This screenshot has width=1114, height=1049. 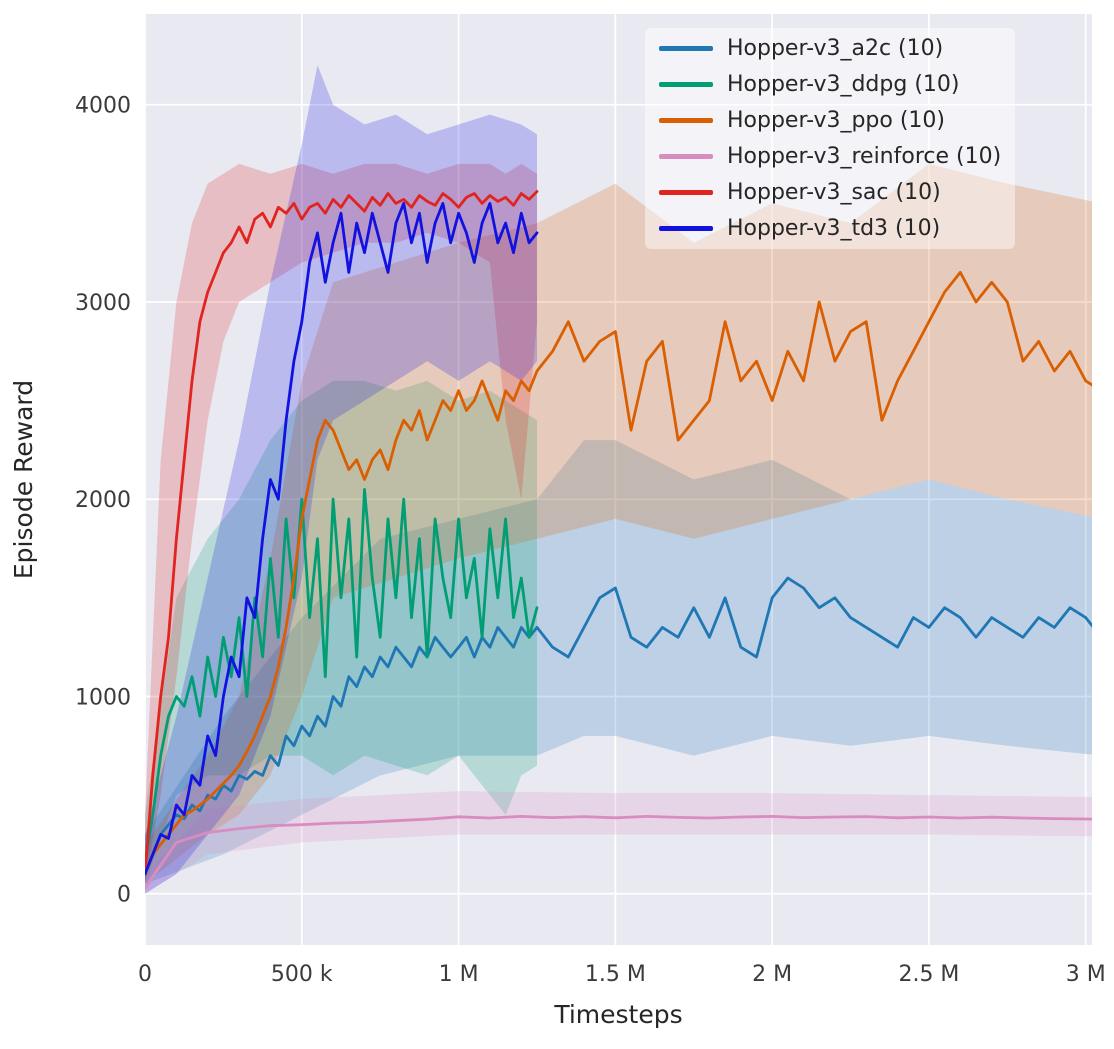 I want to click on td3-legend-swatch, so click(x=686, y=228).